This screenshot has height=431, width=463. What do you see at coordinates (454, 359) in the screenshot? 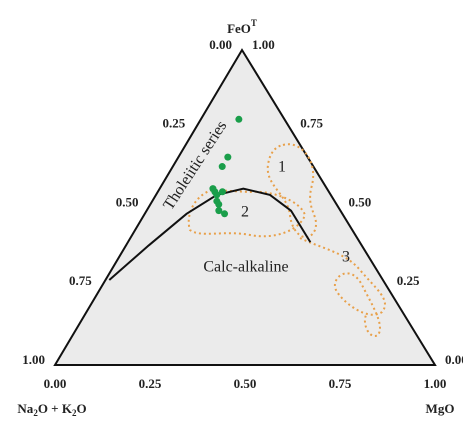
I see `right-tick-label: 0.00` at bounding box center [454, 359].